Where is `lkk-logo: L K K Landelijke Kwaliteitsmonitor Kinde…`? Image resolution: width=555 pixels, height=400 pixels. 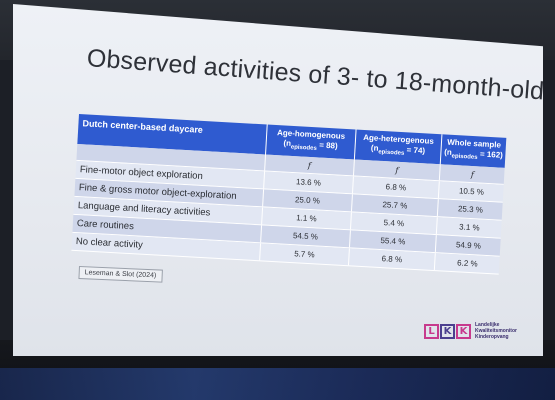 lkk-logo: L K K Landelijke Kwaliteitsmonitor Kinde… is located at coordinates (470, 331).